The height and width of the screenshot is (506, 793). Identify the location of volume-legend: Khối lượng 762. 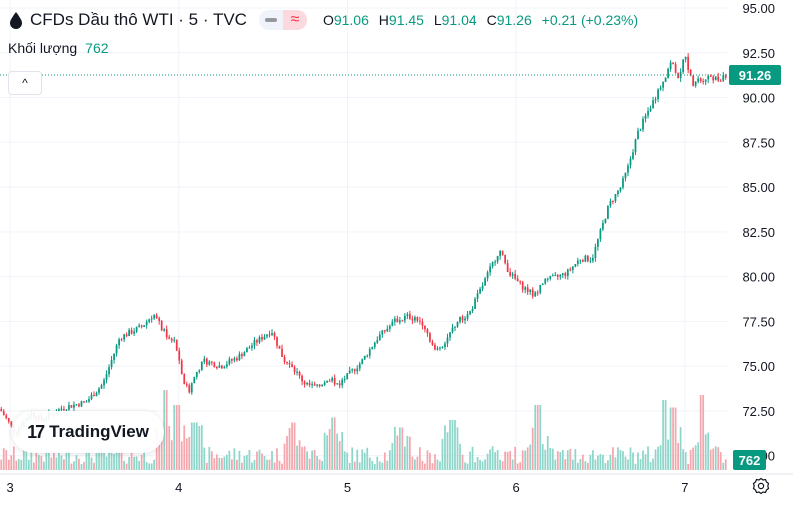
(58, 48).